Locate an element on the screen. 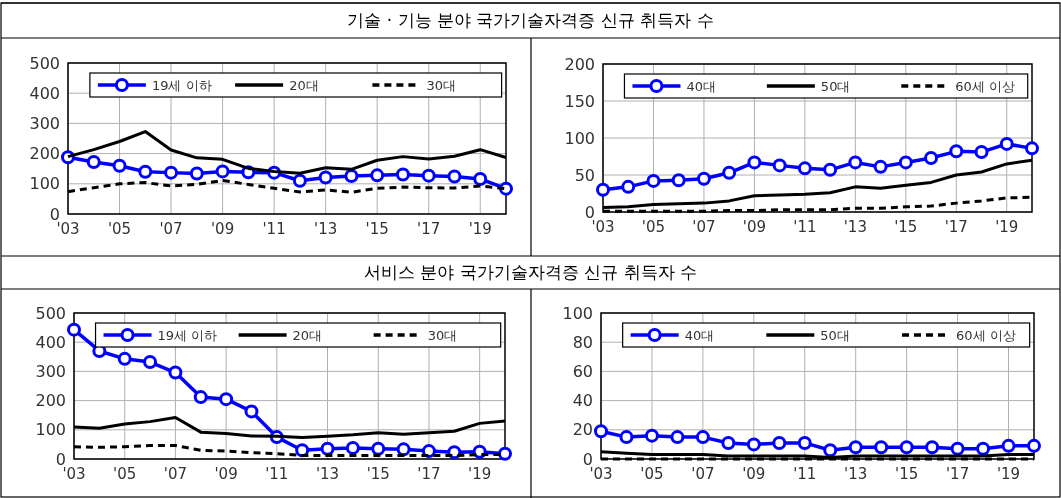 The width and height of the screenshot is (1061, 498). chart-title: 서비스 분야 국가기술자격증 신규 취득자 수 is located at coordinates (530, 272).